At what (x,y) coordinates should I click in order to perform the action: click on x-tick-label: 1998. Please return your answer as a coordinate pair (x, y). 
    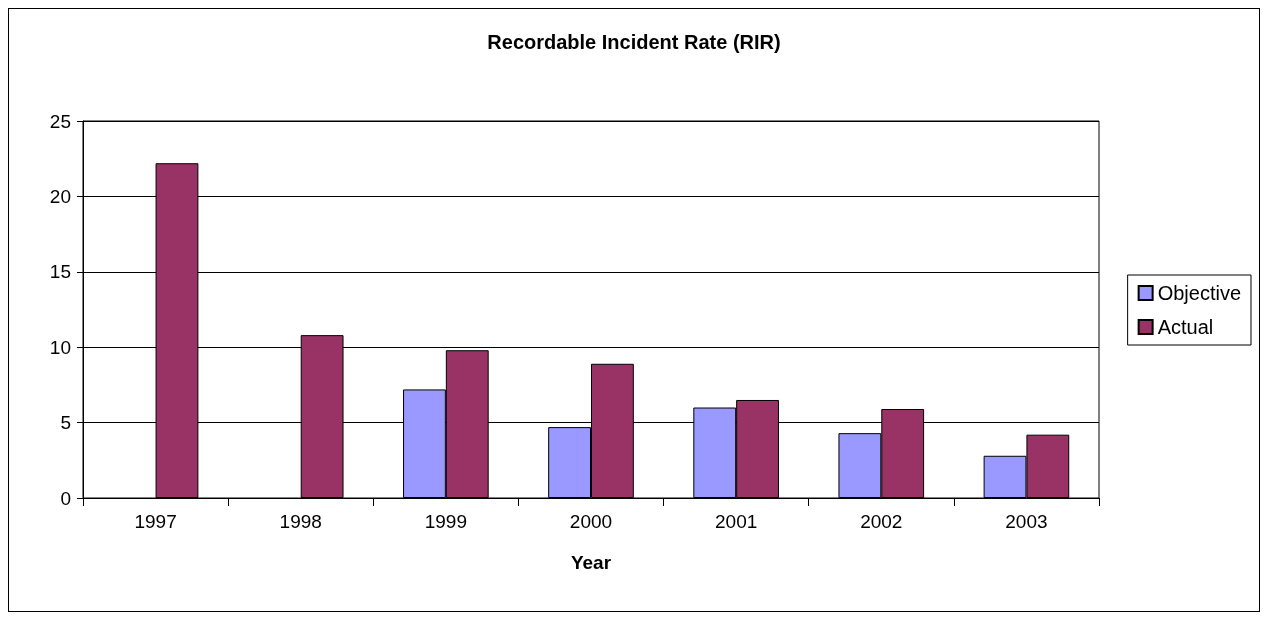
    Looking at the image, I should click on (300, 521).